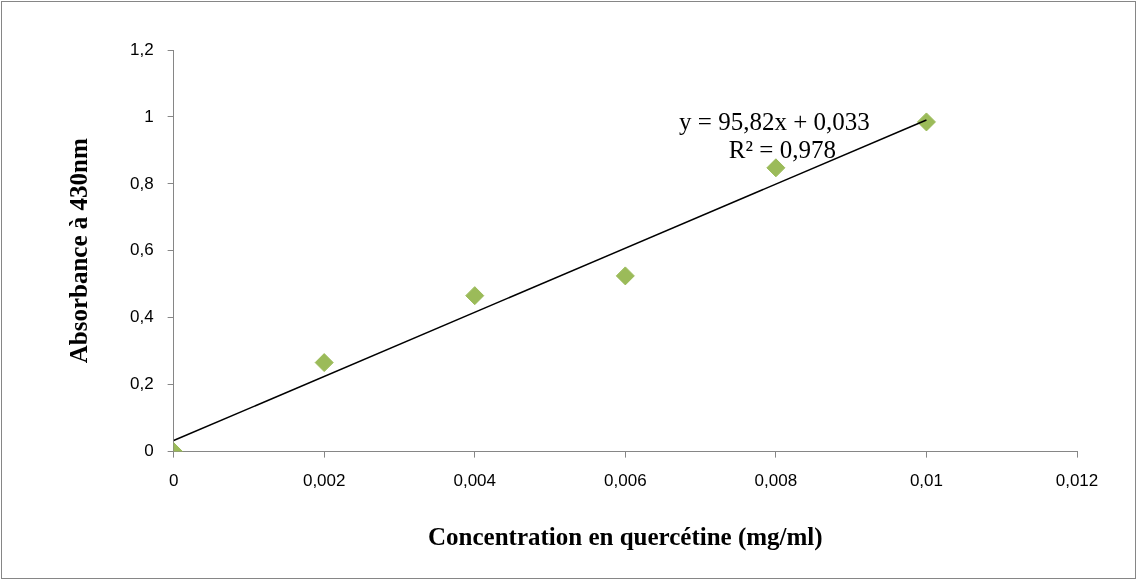  Describe the element at coordinates (173, 481) in the screenshot. I see `x-tick-label: 0` at that location.